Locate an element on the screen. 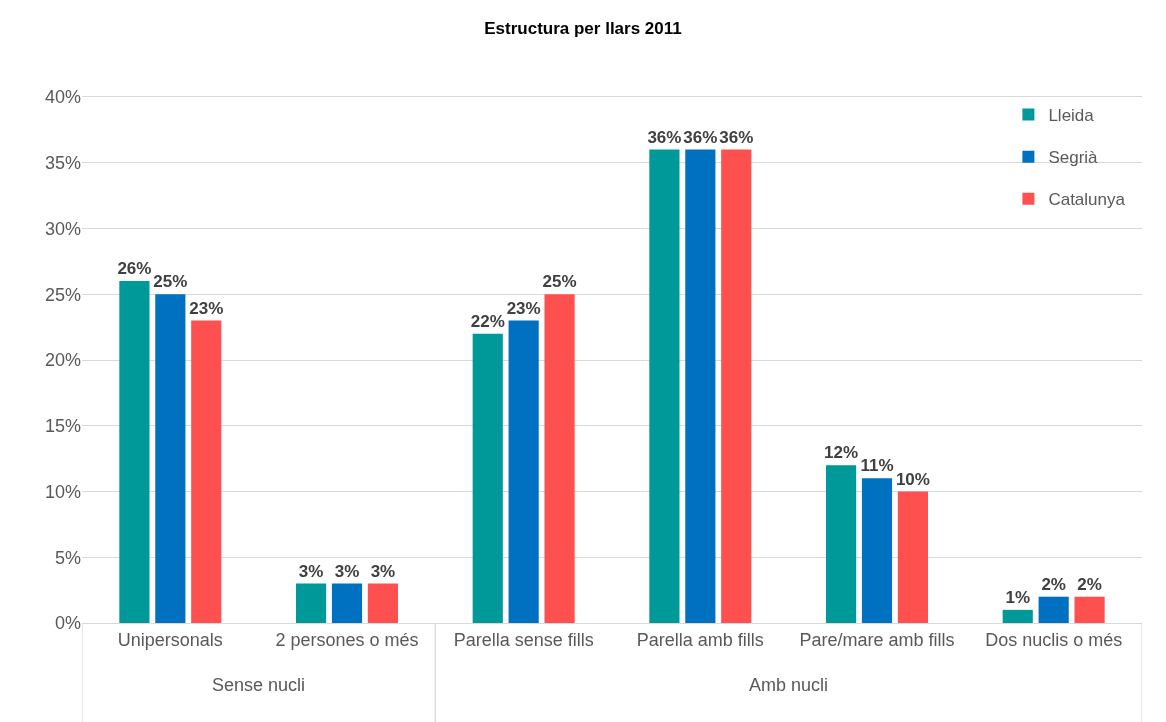 The width and height of the screenshot is (1166, 722). y-tick-label: 0% is located at coordinates (67, 623).